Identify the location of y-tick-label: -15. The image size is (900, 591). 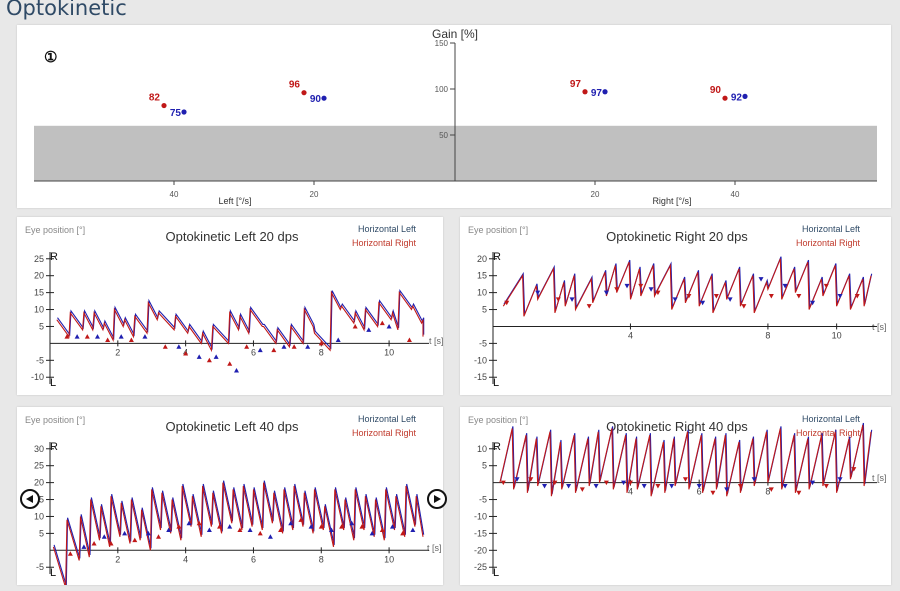
(480, 533).